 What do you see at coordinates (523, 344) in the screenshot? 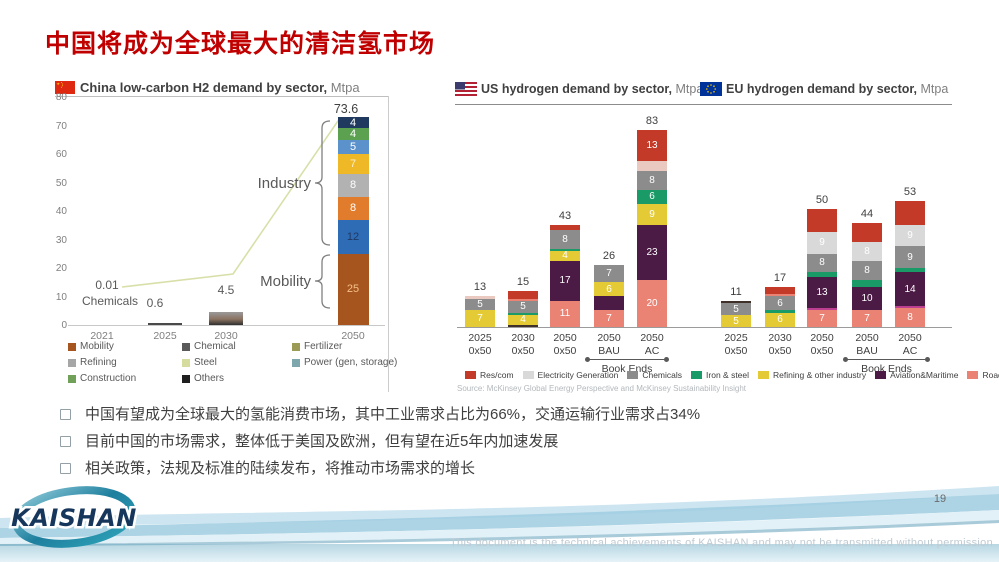
I see `us-x-label: 2030 0x50` at bounding box center [523, 344].